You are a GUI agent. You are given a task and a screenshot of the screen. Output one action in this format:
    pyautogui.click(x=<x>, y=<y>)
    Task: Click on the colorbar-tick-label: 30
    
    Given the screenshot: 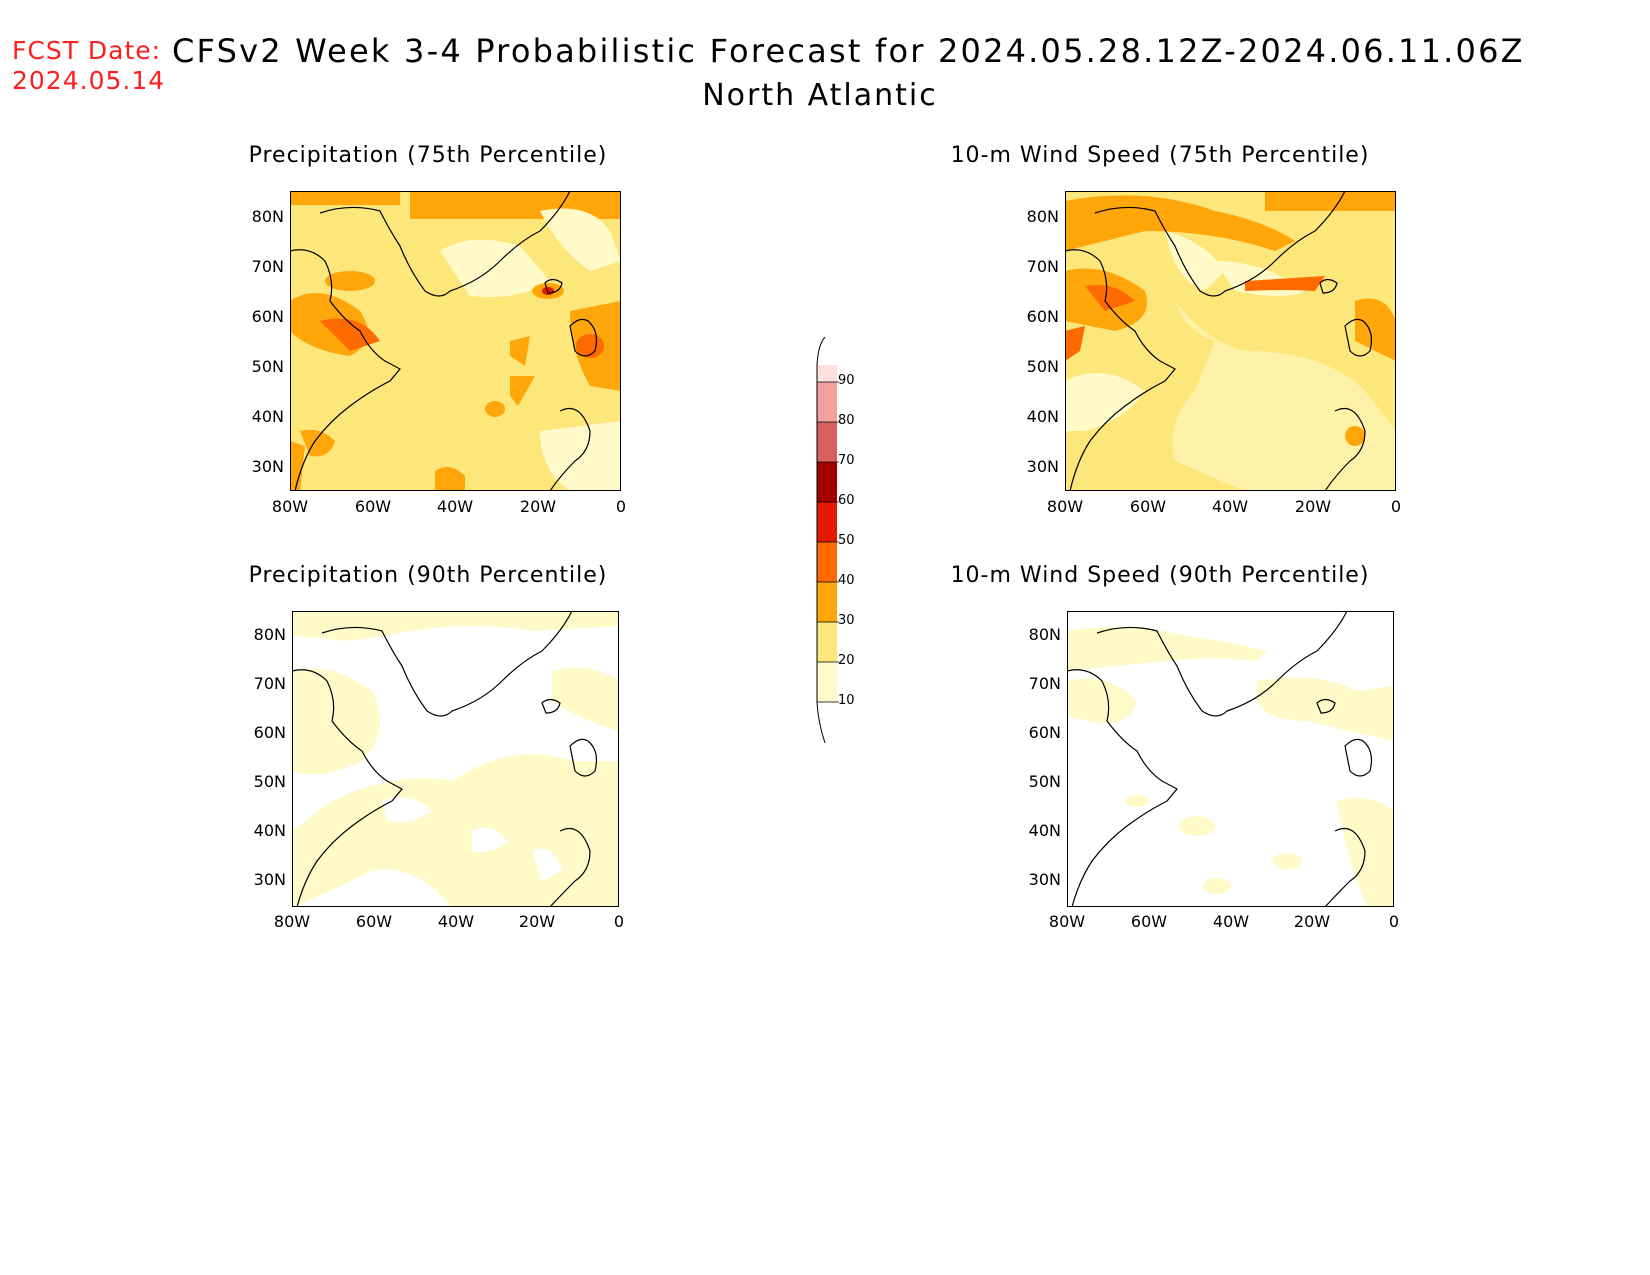 What is the action you would take?
    pyautogui.click(x=846, y=620)
    